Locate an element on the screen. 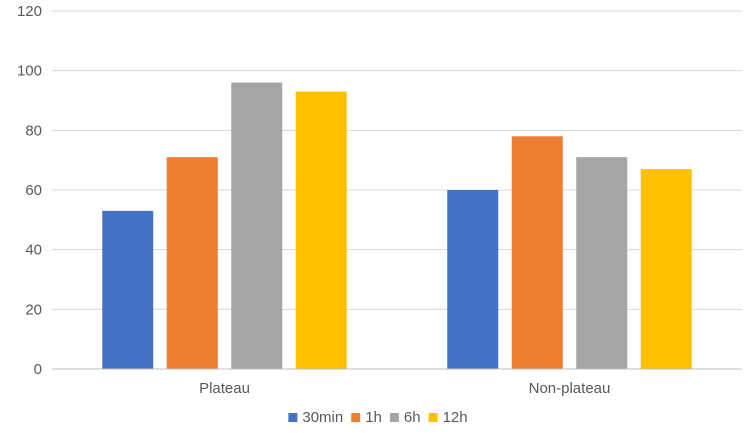  y-axis-ticks: 0 20 40 60 80 100 120 is located at coordinates (29, 190).